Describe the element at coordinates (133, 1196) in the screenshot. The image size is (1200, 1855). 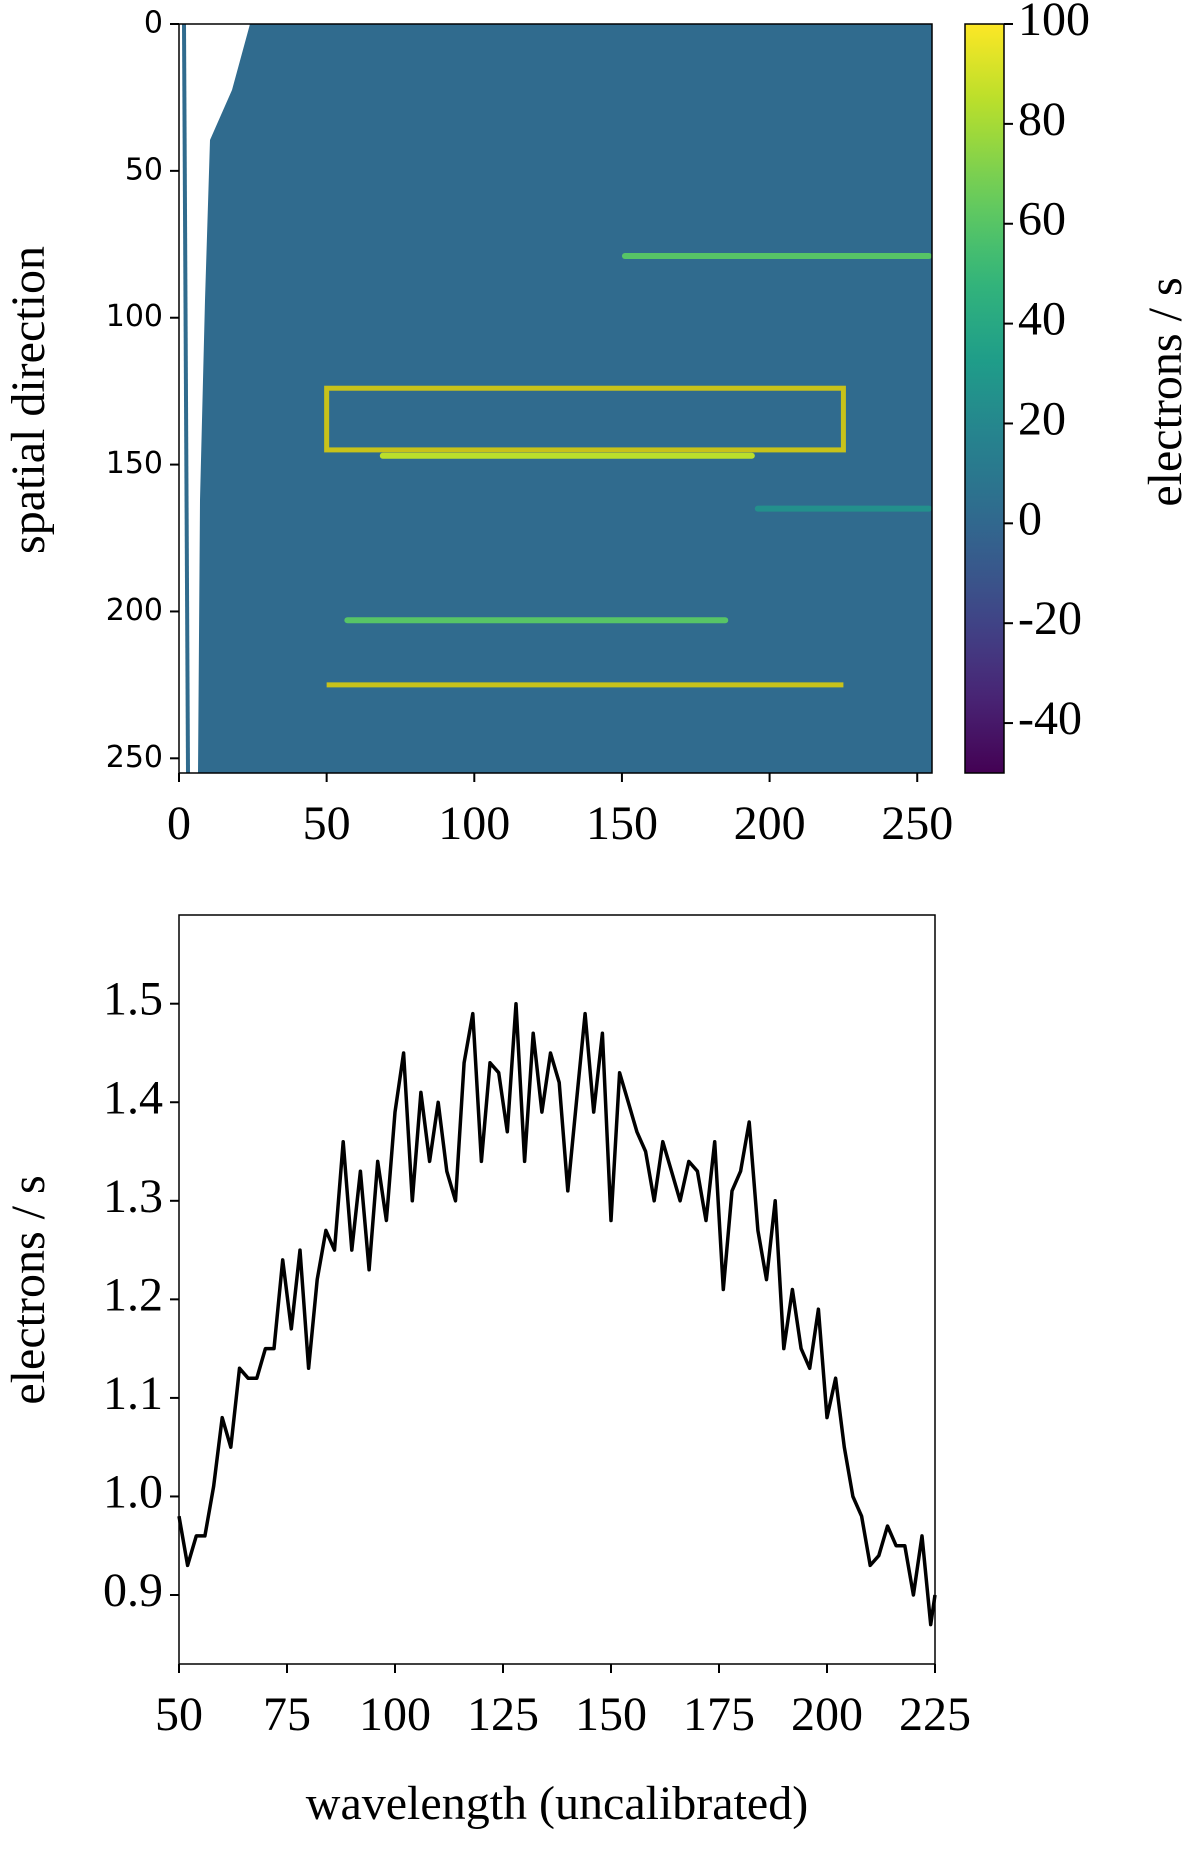
I see `y-tick-label: 1.3` at that location.